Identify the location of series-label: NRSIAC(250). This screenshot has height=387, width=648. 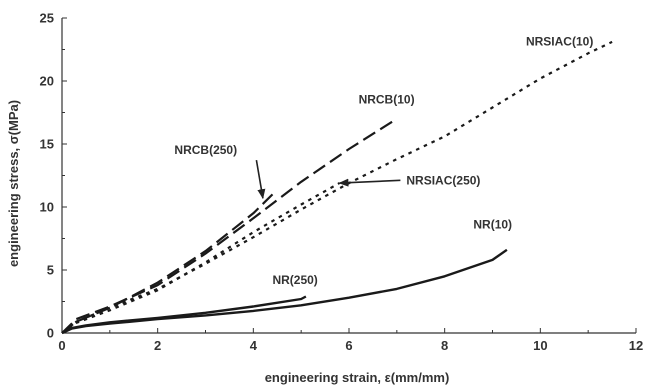
(443, 180).